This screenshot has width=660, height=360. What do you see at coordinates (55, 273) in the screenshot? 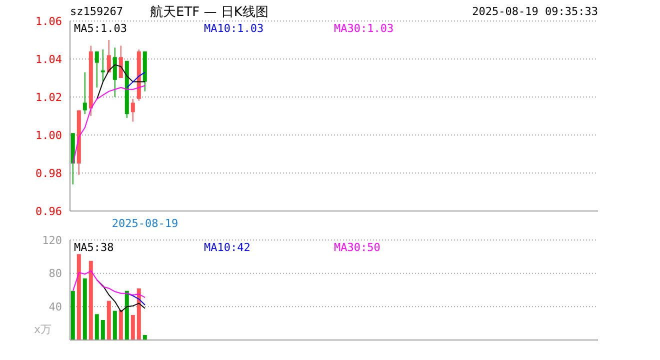
I see `y-tick-label: 80` at bounding box center [55, 273].